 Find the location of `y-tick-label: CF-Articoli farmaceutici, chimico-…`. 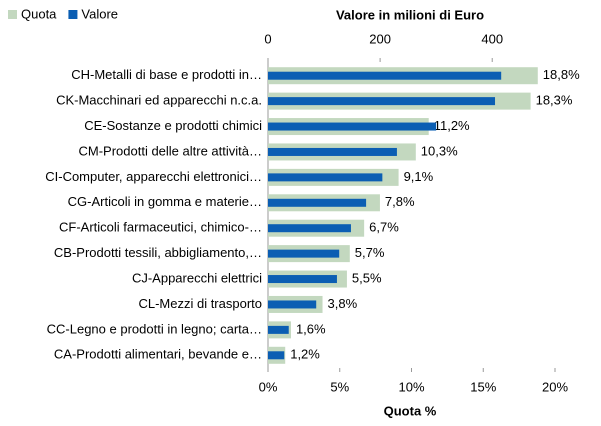

y-tick-label: CF-Articoli farmaceutici, chimico-… is located at coordinates (160, 227).